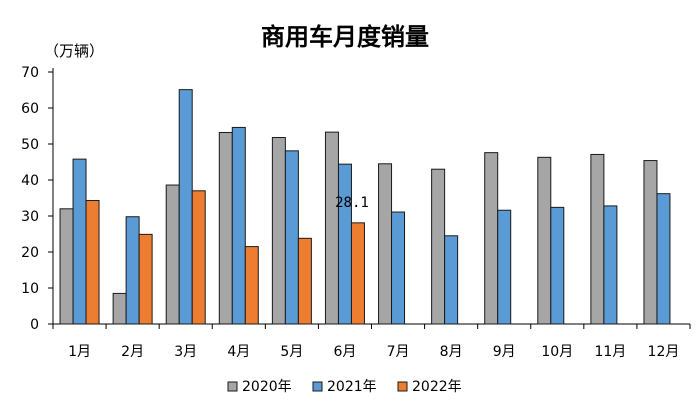  I want to click on x-category-label: 4月, so click(238, 352).